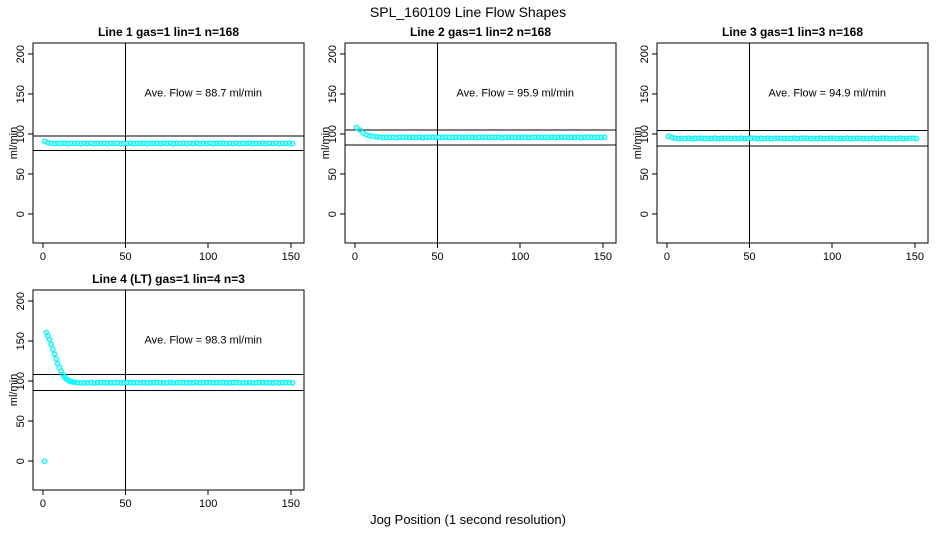  I want to click on avg-flow-annotation: Ave. Flow = 94.9 ml/min, so click(826, 94).